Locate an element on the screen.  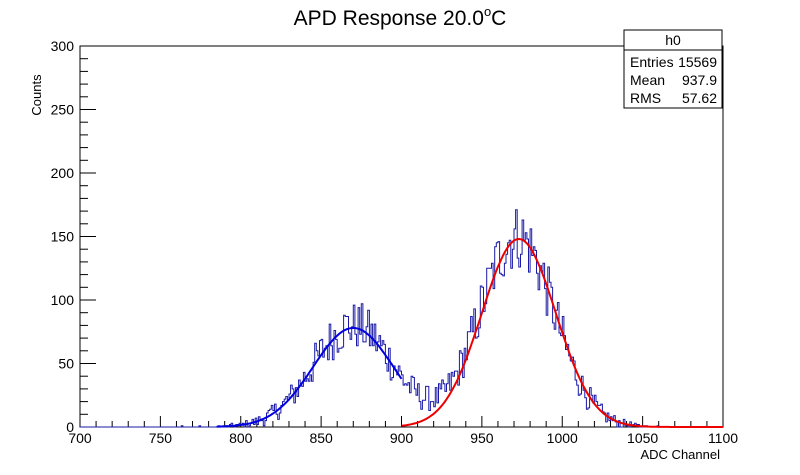
x-tick-label: 950 is located at coordinates (482, 438).